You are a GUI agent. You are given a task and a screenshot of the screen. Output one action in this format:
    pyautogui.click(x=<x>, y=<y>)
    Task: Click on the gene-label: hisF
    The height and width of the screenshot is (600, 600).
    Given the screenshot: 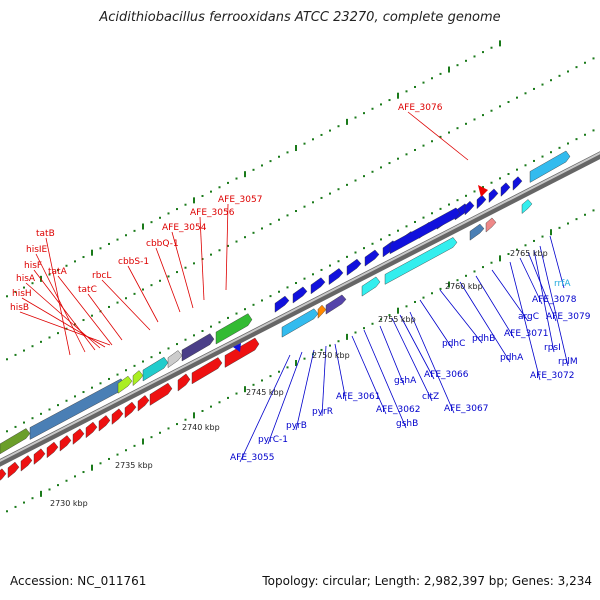 What is the action you would take?
    pyautogui.click(x=33, y=266)
    